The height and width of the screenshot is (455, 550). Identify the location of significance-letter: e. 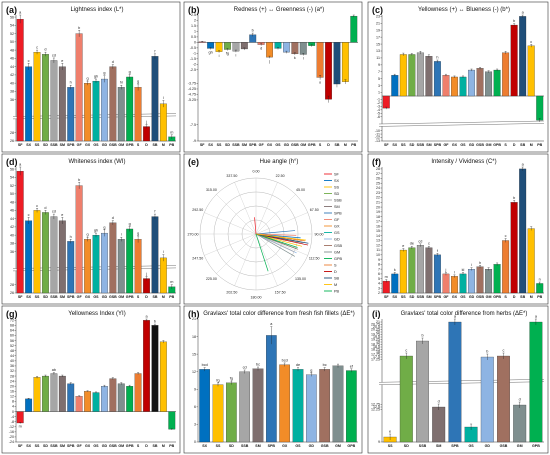
(62, 61).